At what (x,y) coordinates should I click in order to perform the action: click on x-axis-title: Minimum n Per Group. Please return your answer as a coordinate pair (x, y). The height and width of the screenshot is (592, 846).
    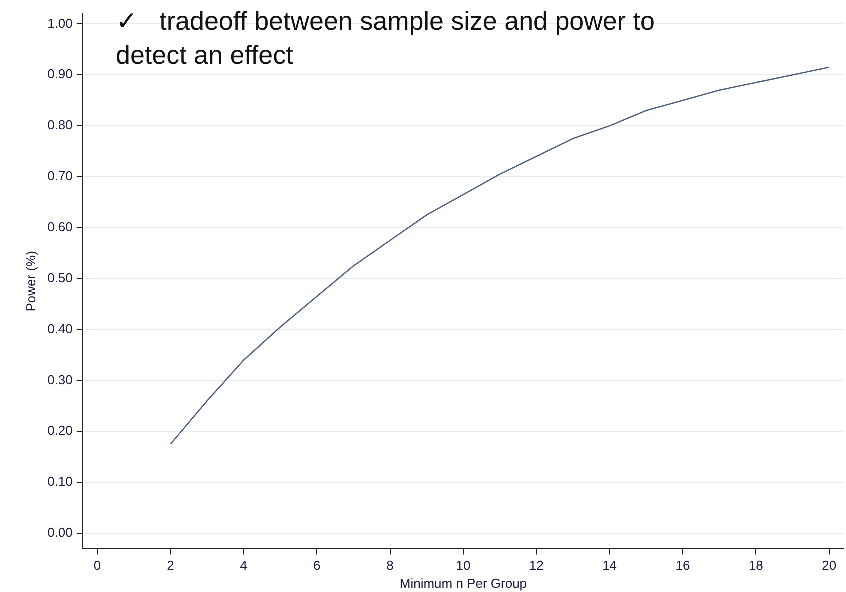
    Looking at the image, I should click on (464, 583).